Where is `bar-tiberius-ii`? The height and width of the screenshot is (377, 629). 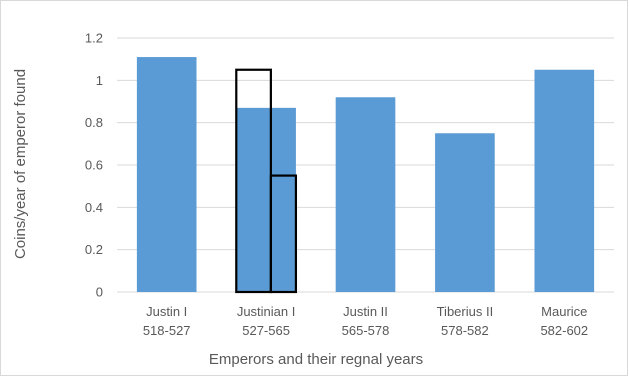 bar-tiberius-ii is located at coordinates (465, 212).